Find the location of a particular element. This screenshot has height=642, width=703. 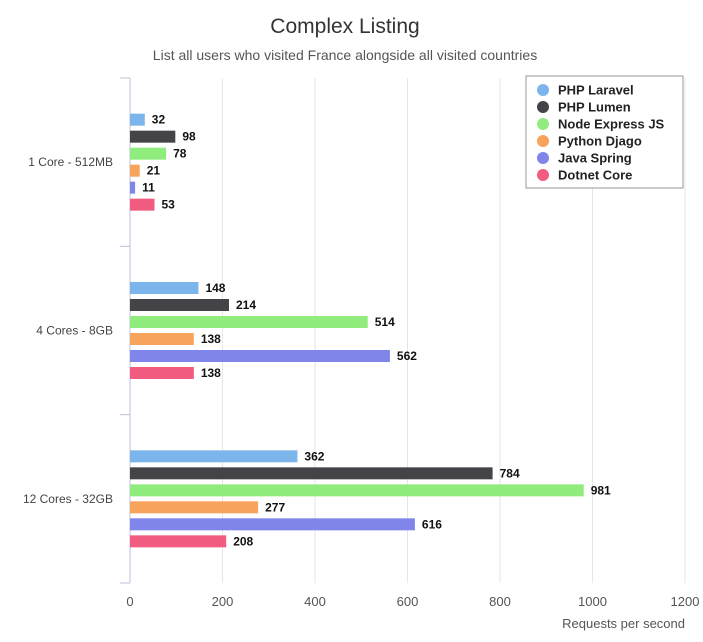

data-label: 53 is located at coordinates (169, 205).